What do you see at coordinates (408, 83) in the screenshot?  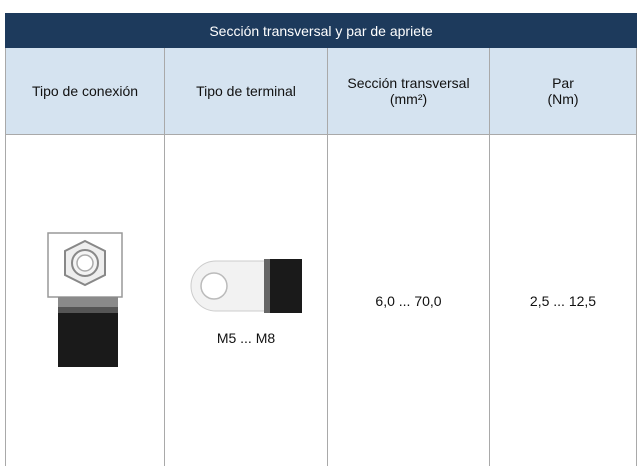 I see `header-text: Sección transversal` at bounding box center [408, 83].